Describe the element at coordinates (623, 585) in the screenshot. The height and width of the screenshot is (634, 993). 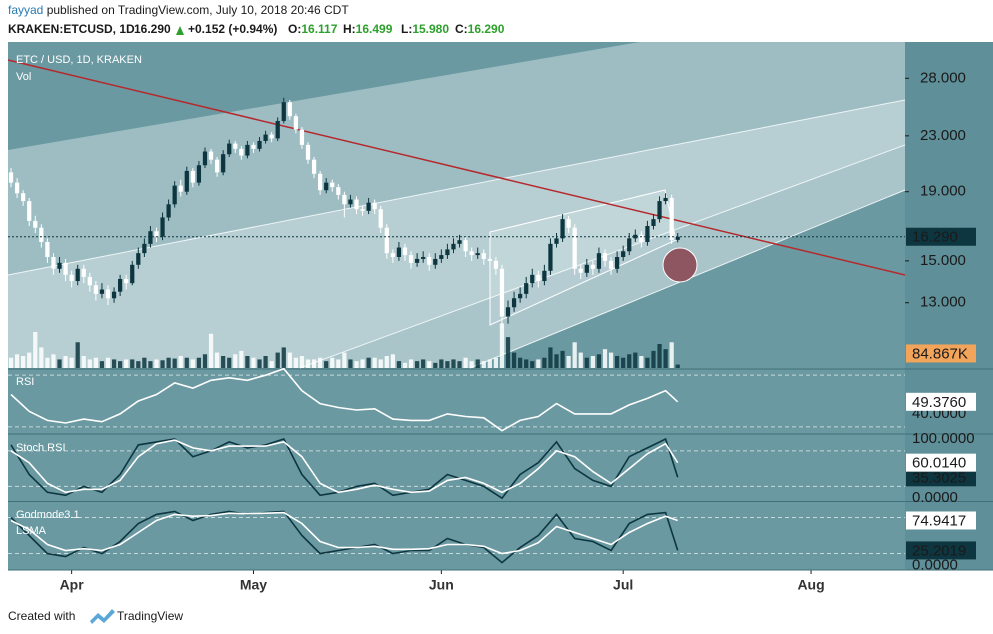
I see `x-tick-label: Jul` at that location.